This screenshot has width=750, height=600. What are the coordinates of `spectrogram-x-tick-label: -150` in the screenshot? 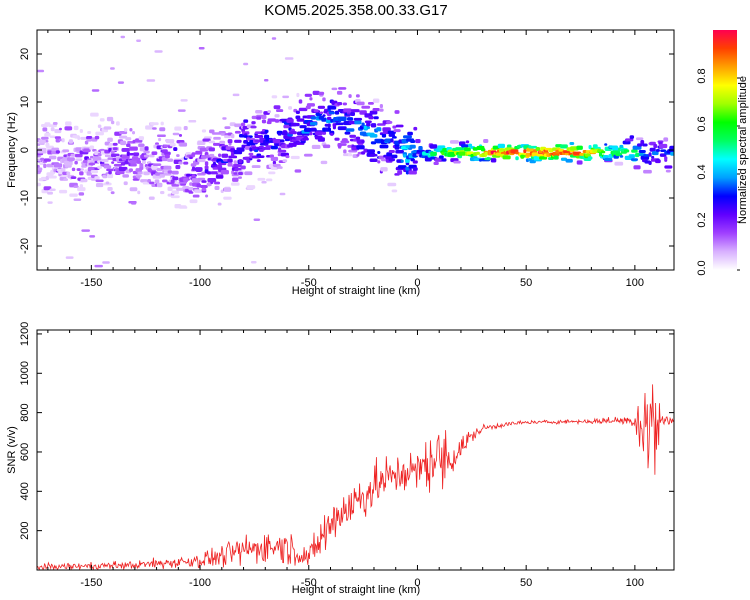 It's located at (91, 283).